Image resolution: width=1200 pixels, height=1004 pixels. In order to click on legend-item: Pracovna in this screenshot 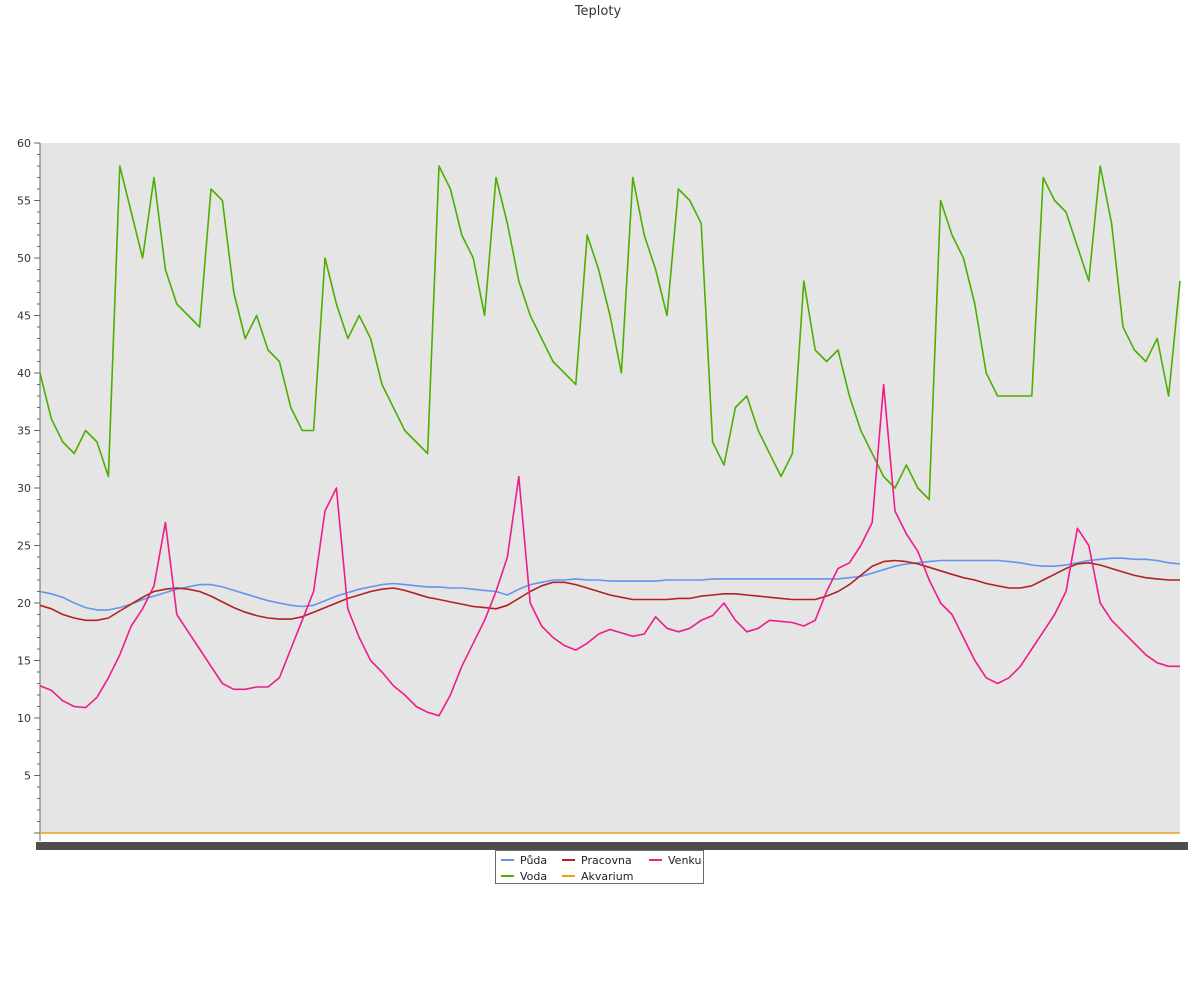, I will do `click(597, 860)`.